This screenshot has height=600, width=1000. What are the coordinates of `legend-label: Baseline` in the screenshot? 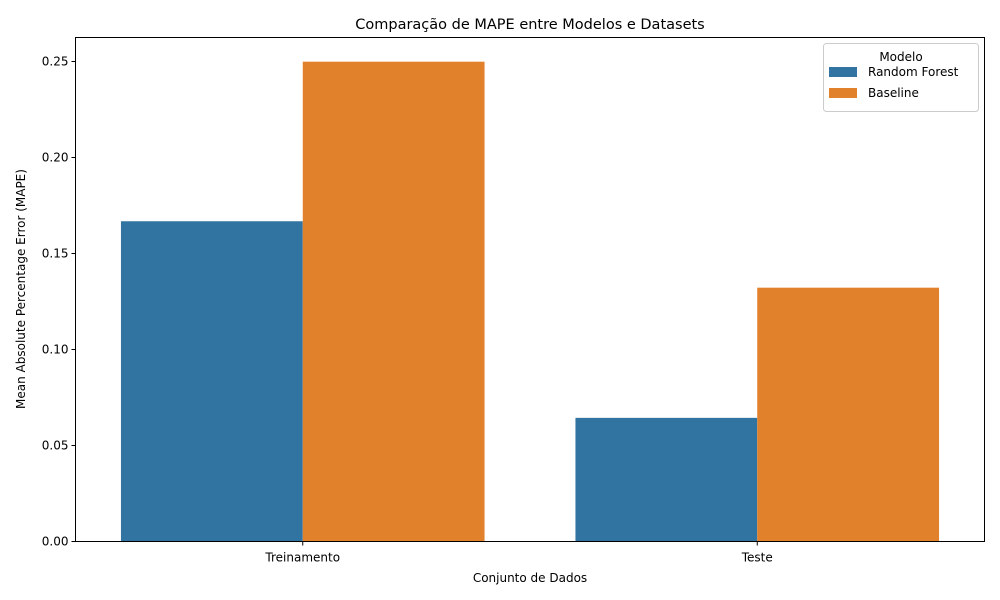 It's located at (893, 93).